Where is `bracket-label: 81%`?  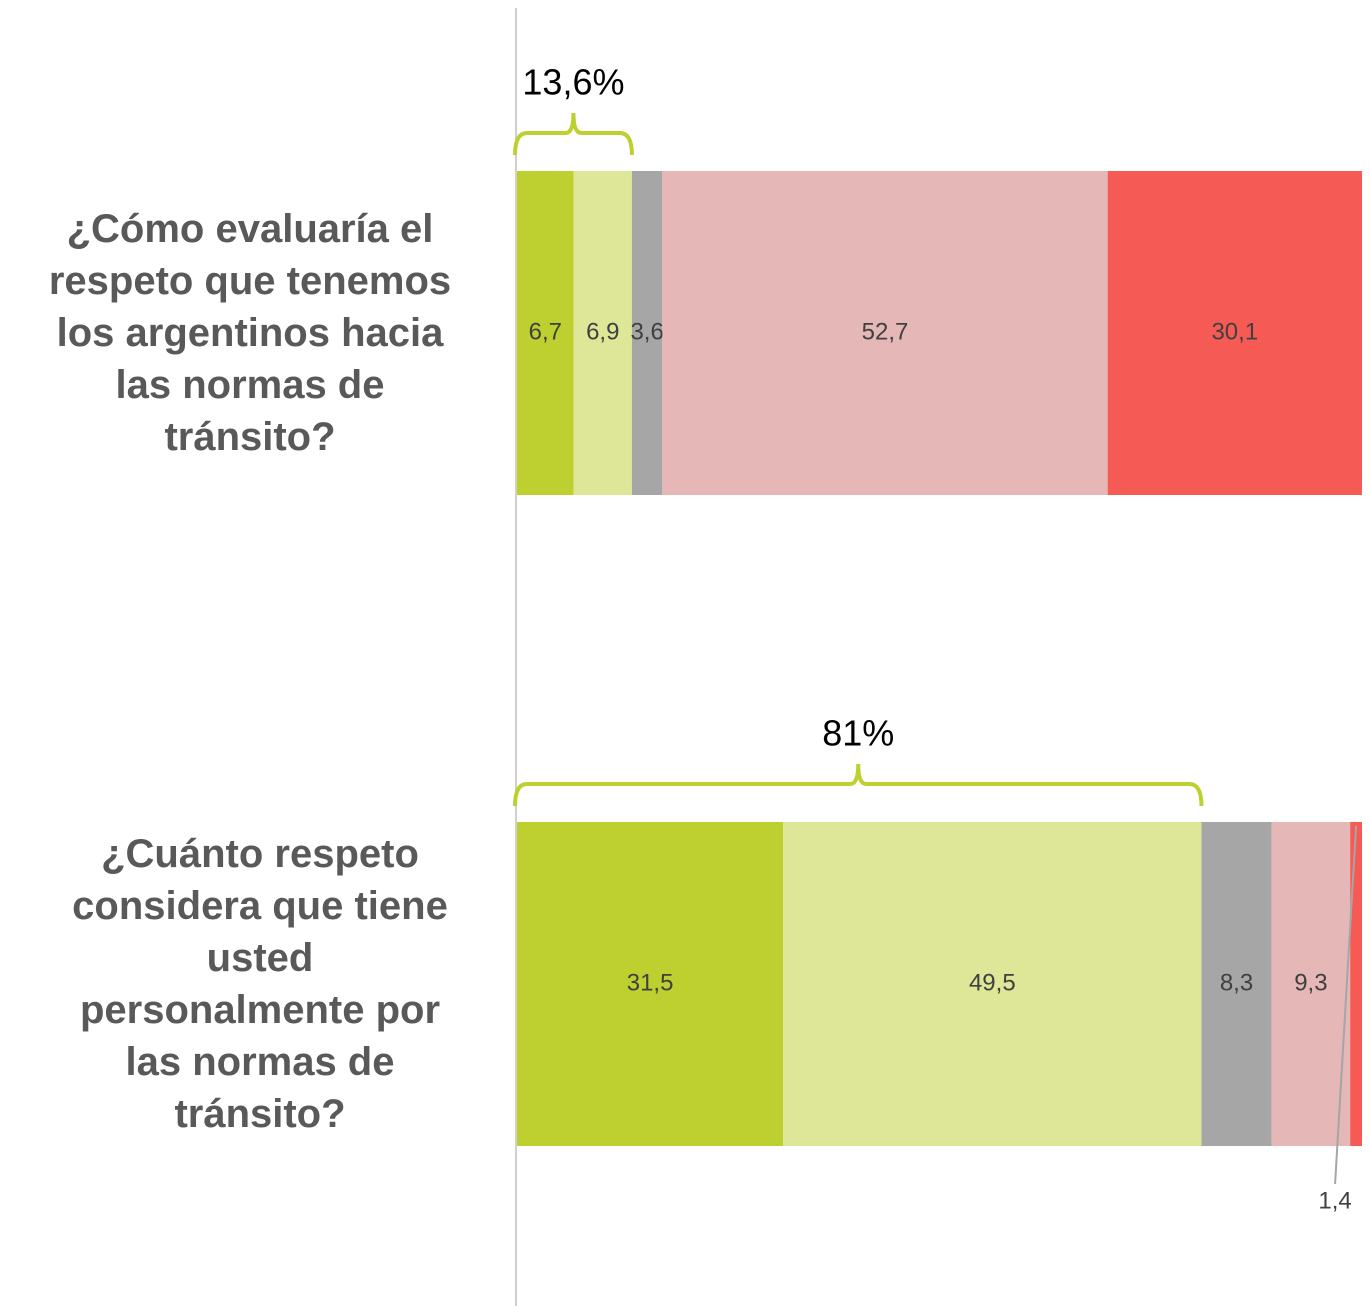 bracket-label: 81% is located at coordinates (858, 733).